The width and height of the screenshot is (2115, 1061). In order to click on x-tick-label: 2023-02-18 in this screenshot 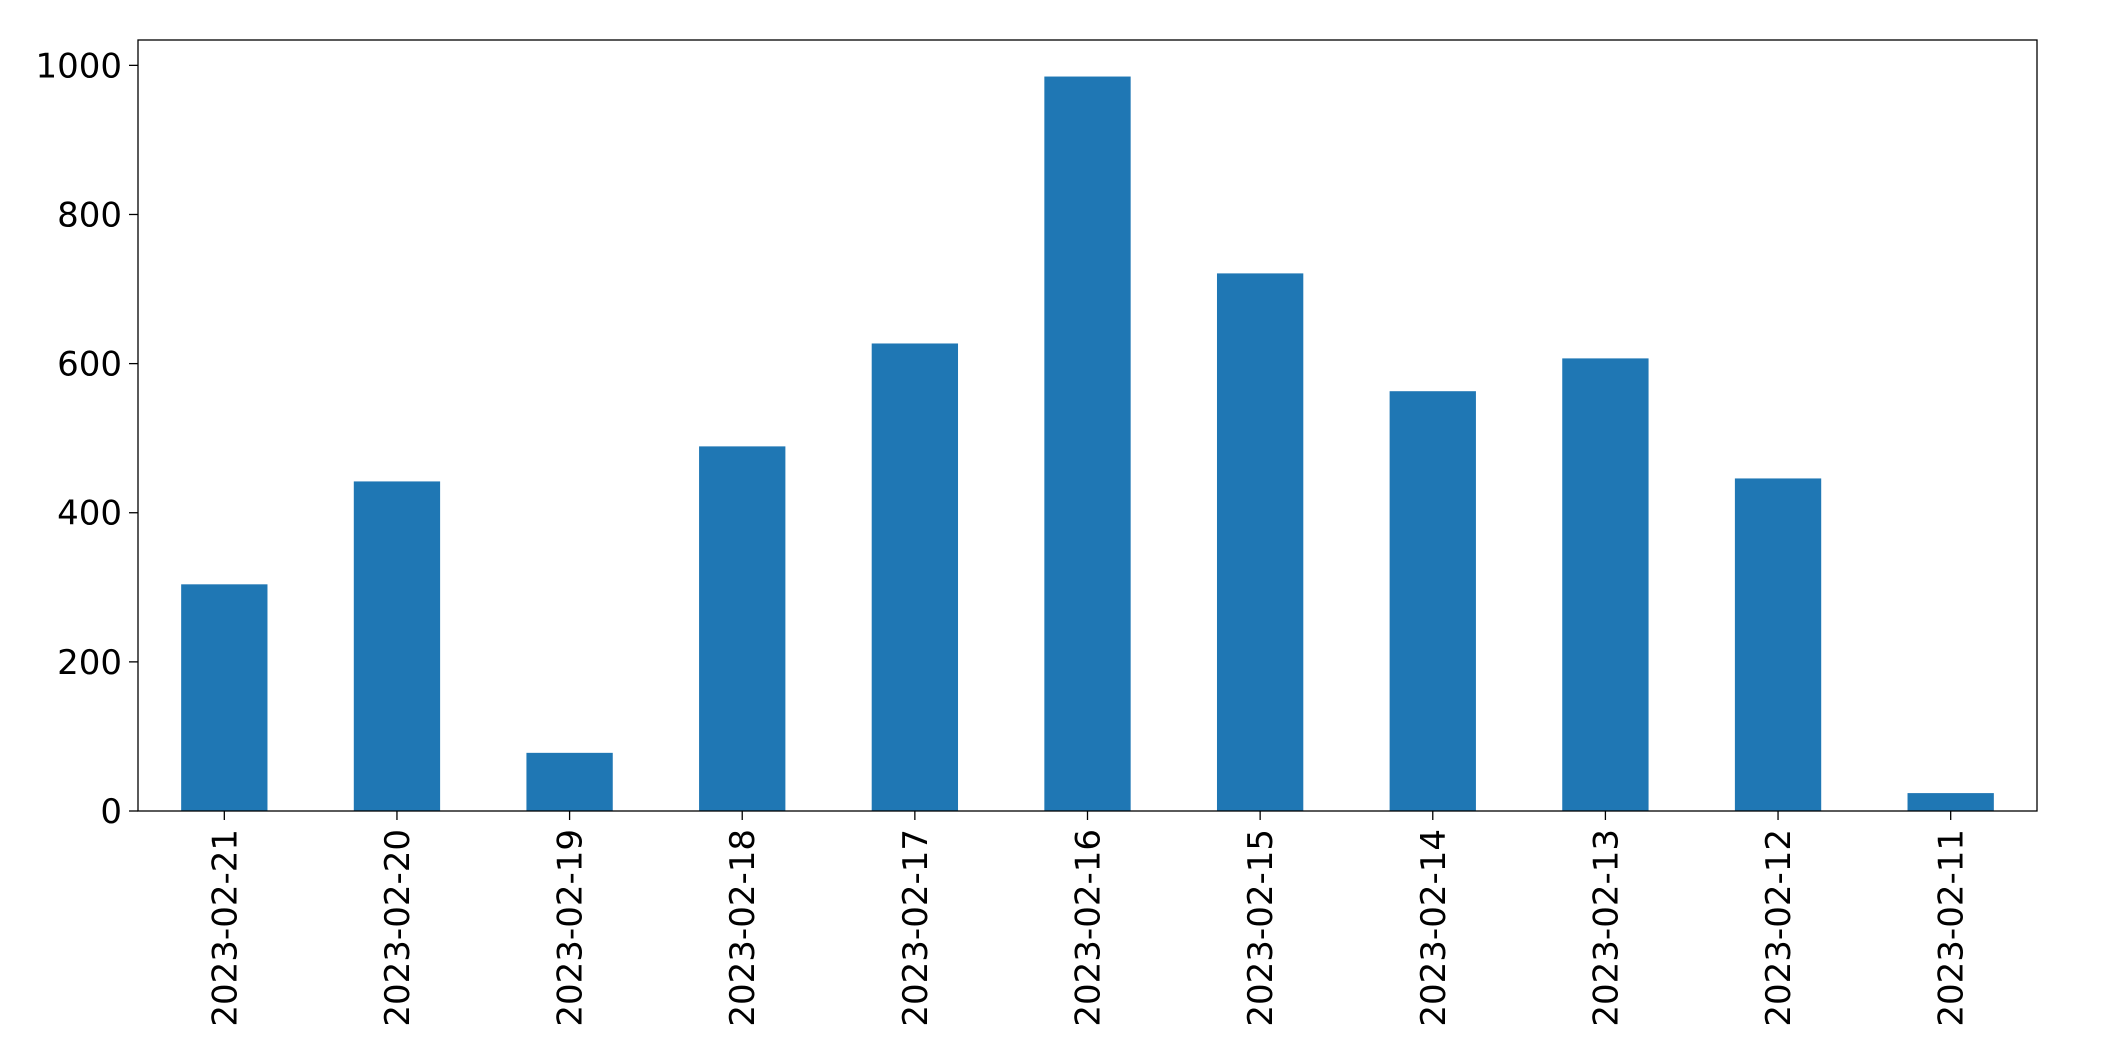, I will do `click(743, 928)`.